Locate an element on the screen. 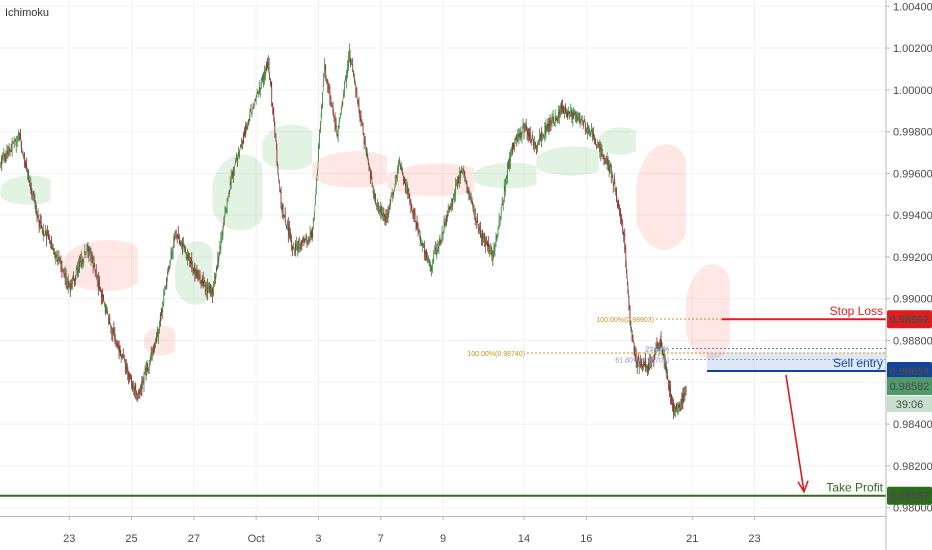  time-axis: 23 25 27 Oct 3 7 9 14 16 21 23 is located at coordinates (412, 530).